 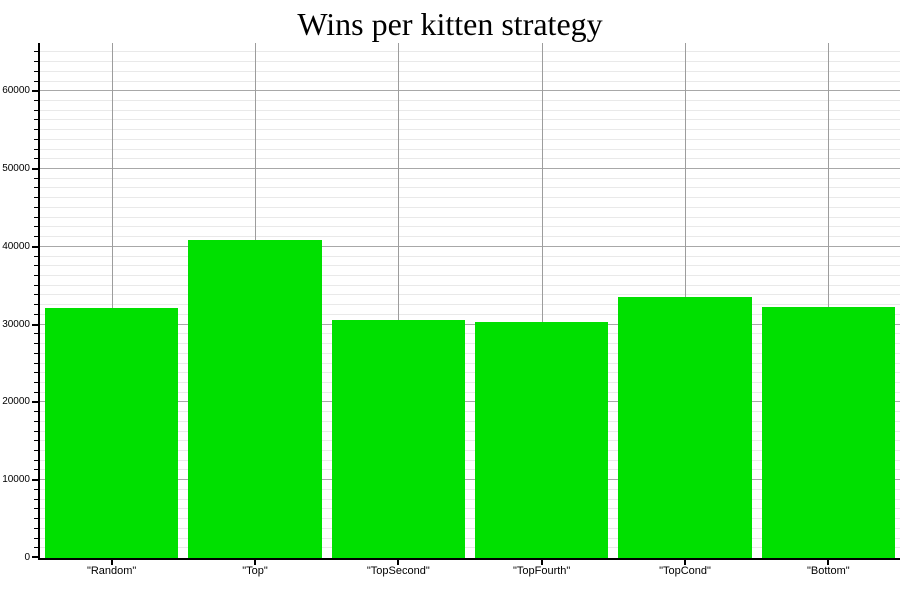 What do you see at coordinates (828, 432) in the screenshot?
I see `bar-bottom` at bounding box center [828, 432].